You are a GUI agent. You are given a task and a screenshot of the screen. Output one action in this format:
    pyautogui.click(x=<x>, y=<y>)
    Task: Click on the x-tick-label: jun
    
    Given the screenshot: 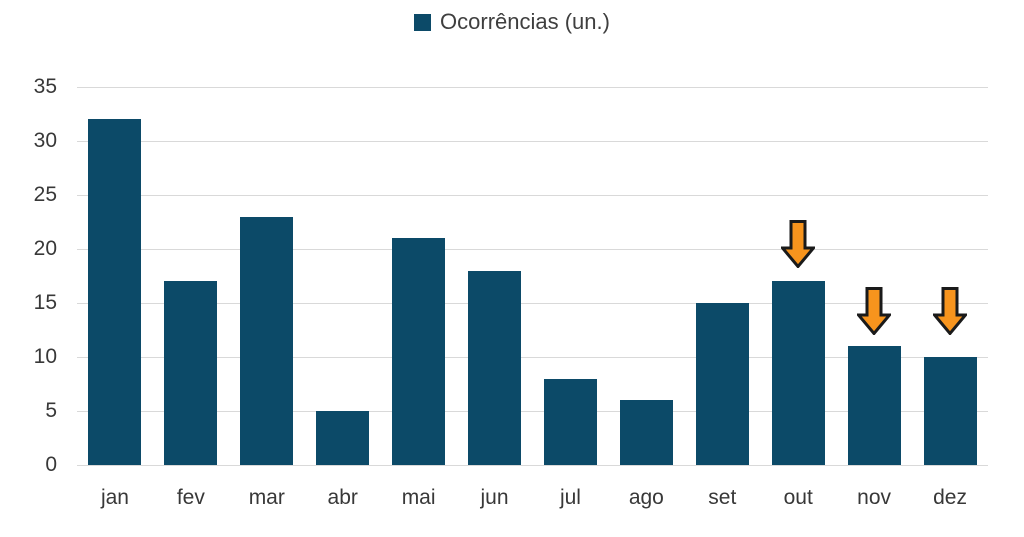 What is the action you would take?
    pyautogui.click(x=494, y=497)
    